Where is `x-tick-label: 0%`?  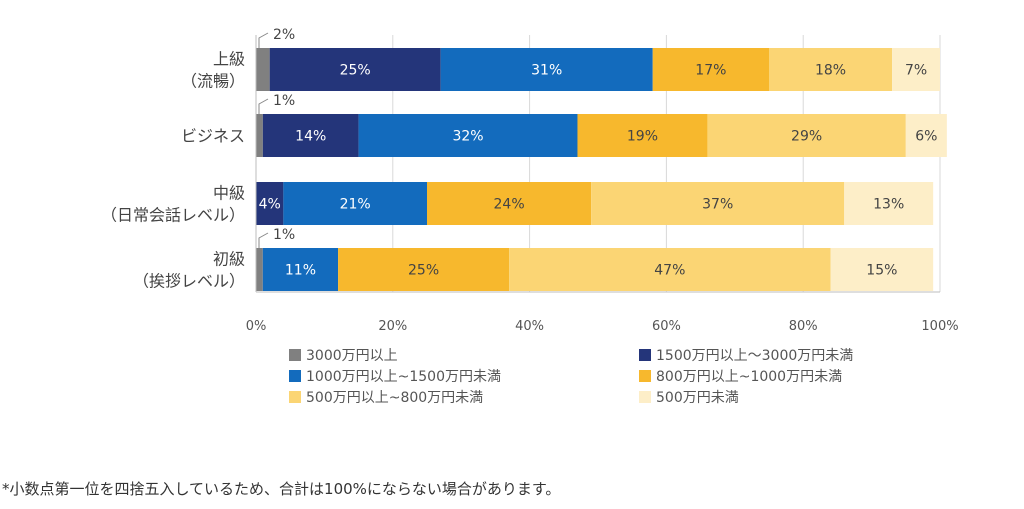 x-tick-label: 0% is located at coordinates (256, 326).